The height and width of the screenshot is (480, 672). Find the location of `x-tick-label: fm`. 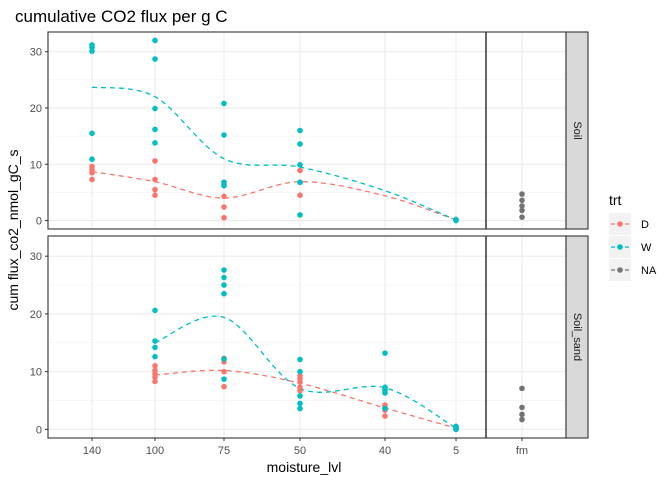

x-tick-label: fm is located at coordinates (522, 451).